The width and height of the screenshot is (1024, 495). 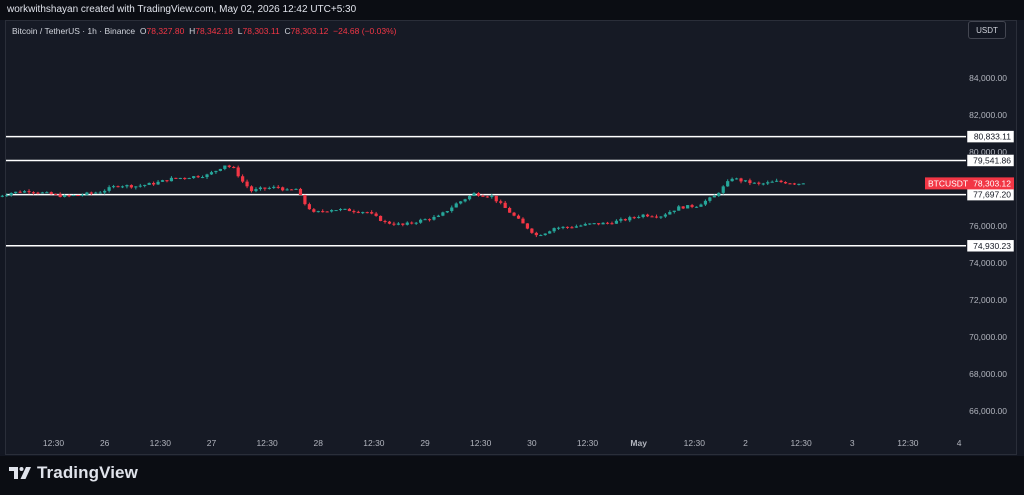 What do you see at coordinates (74, 31) in the screenshot?
I see `symbol-description: Bitcoin / TetherUS · 1h · Binance` at bounding box center [74, 31].